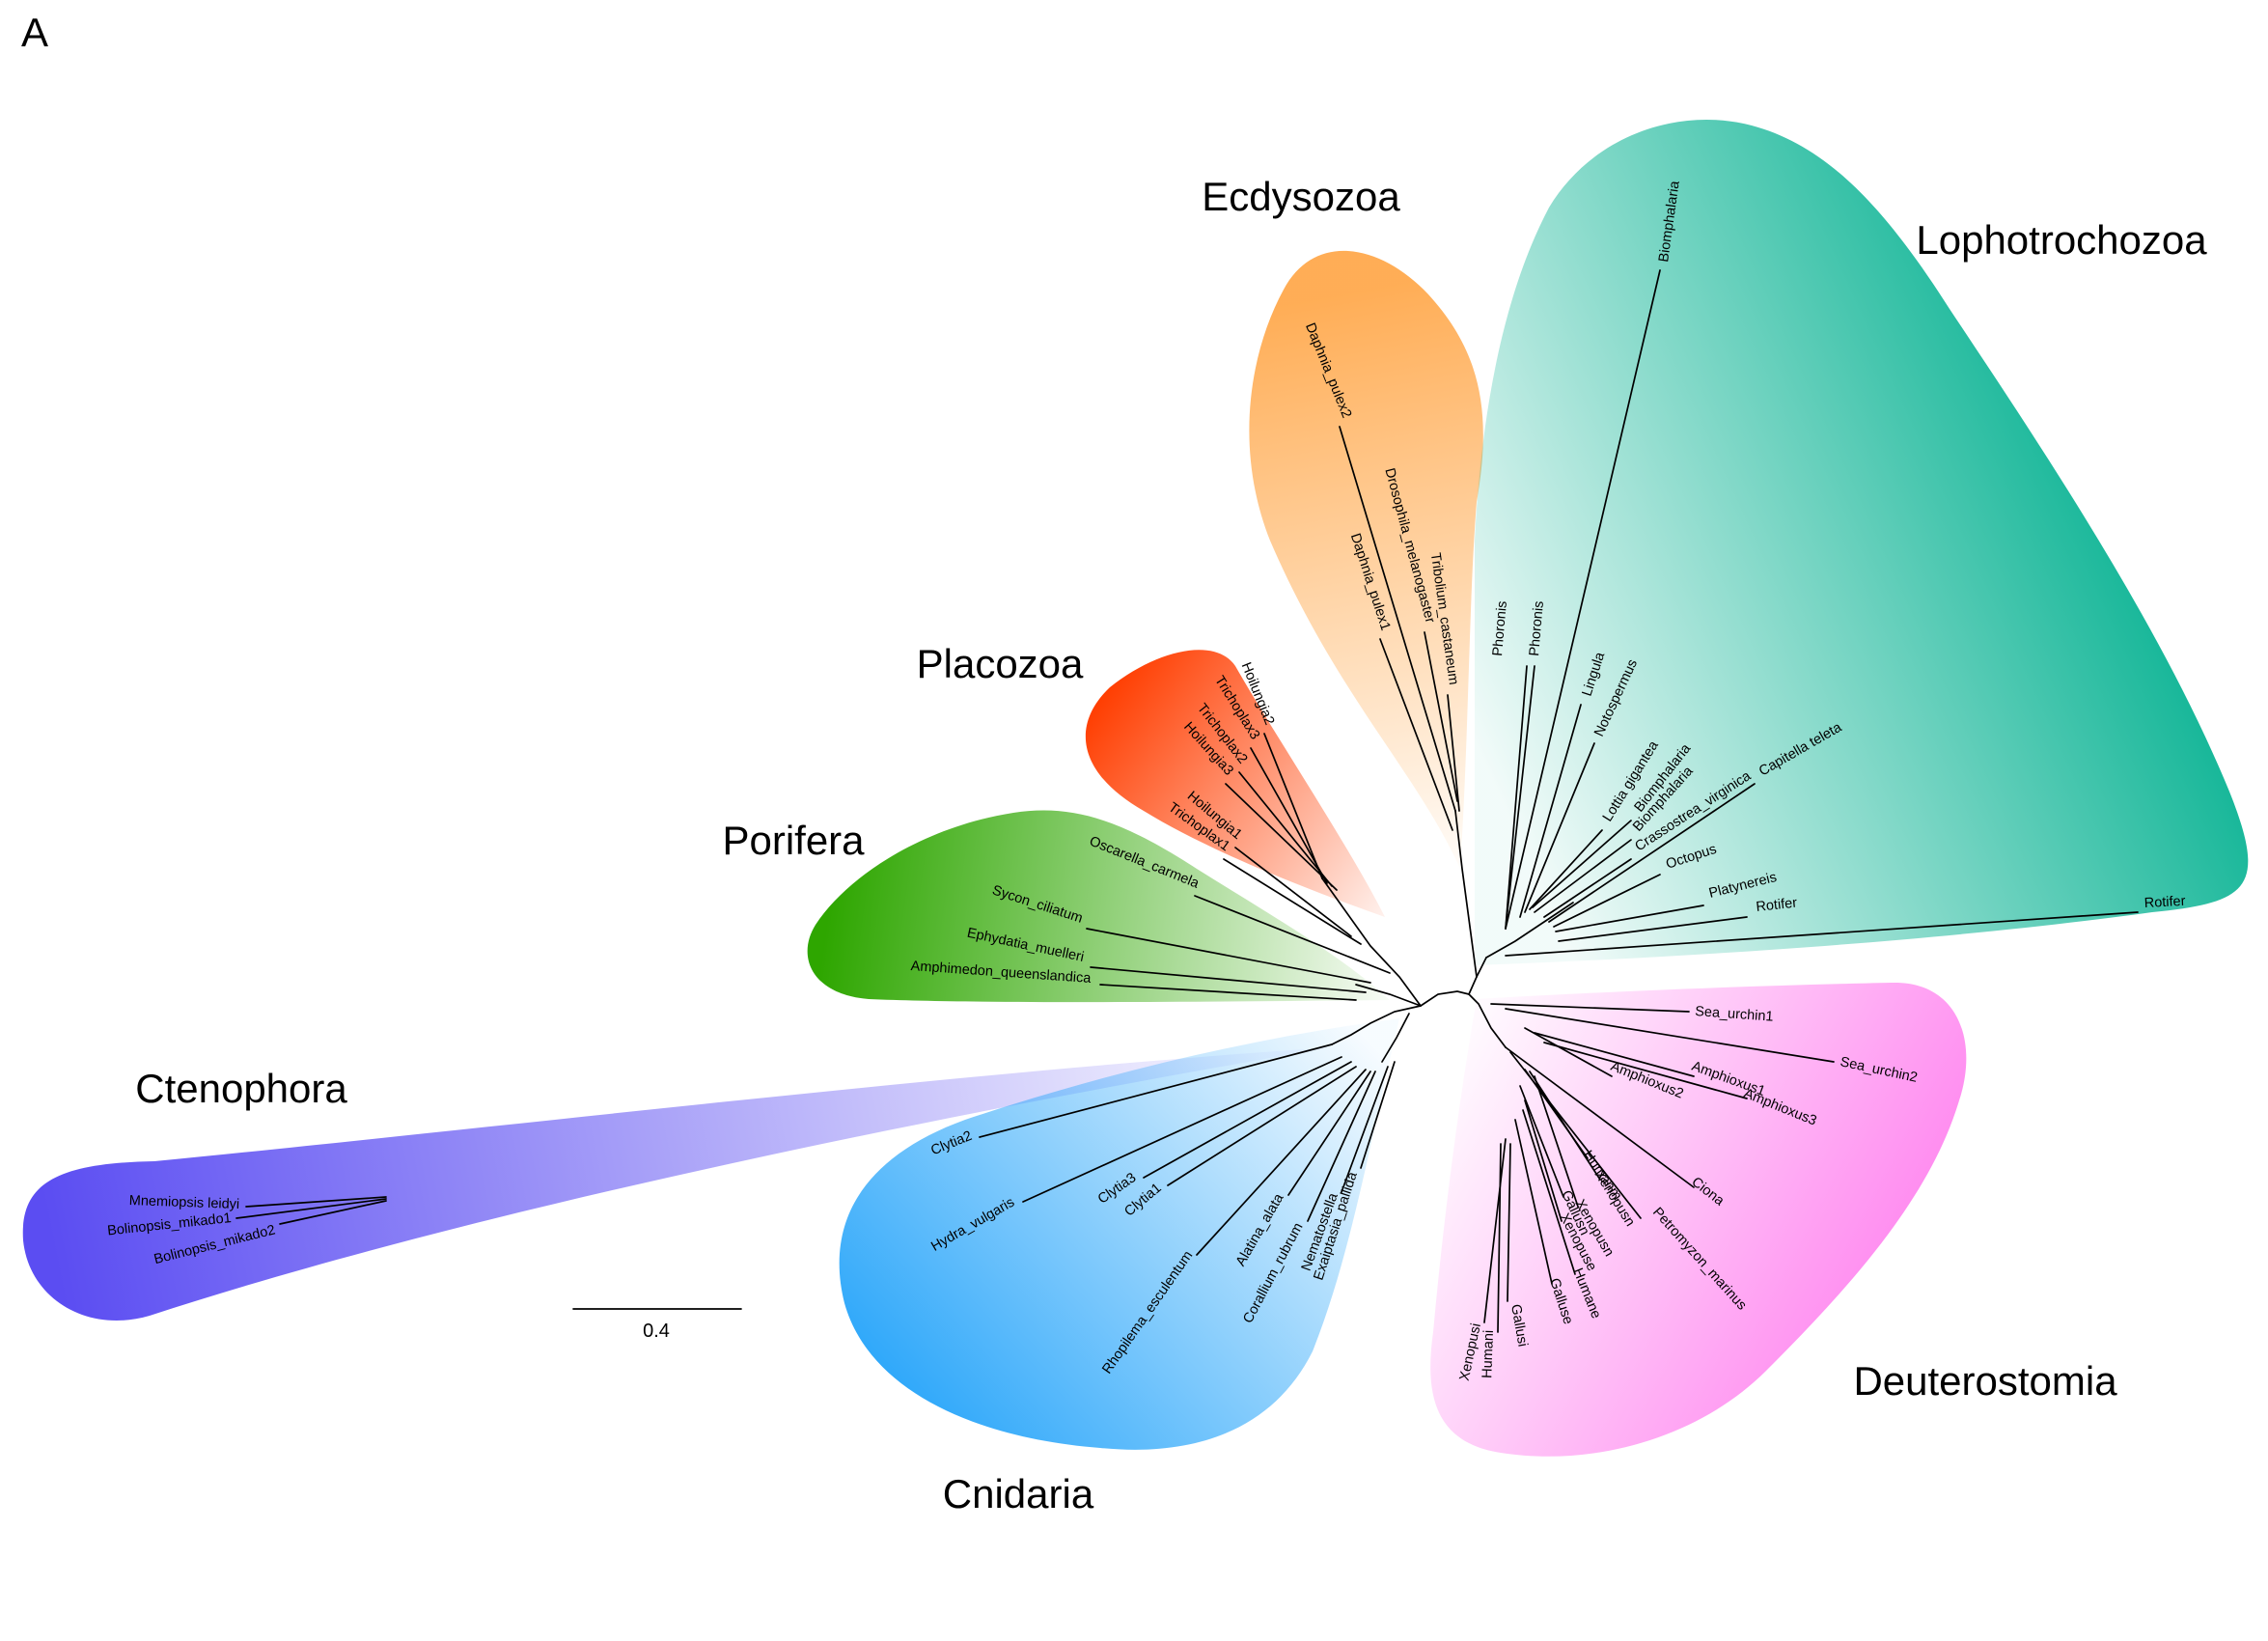  I want to click on branch-porifera-stem, so click(1388, 996).